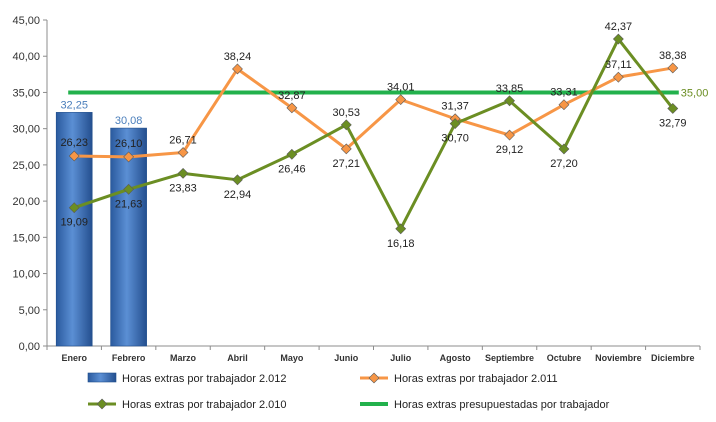 The width and height of the screenshot is (716, 422). Describe the element at coordinates (204, 379) in the screenshot. I see `legend-label-2012: Horas extras por trabajador 2.012` at that location.